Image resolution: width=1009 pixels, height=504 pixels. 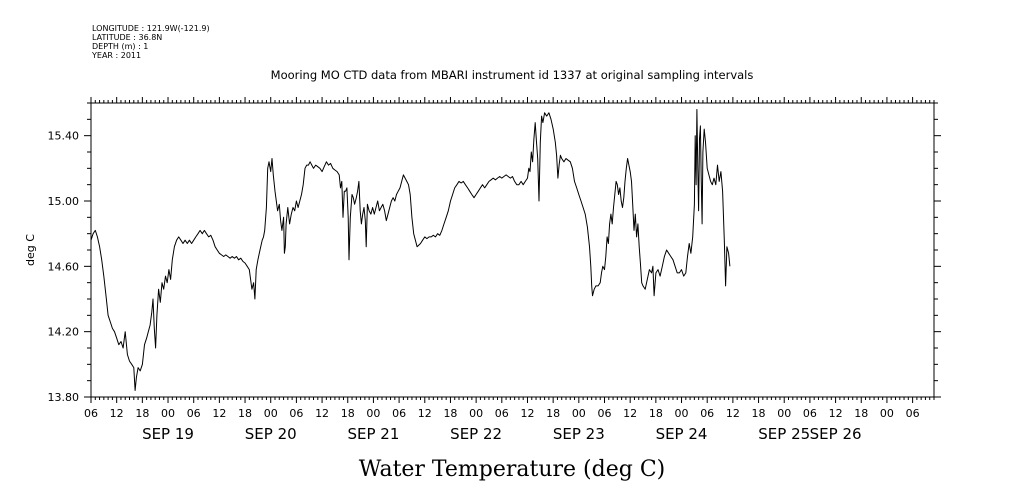 I want to click on y-tick-label: 15.00, so click(x=64, y=201).